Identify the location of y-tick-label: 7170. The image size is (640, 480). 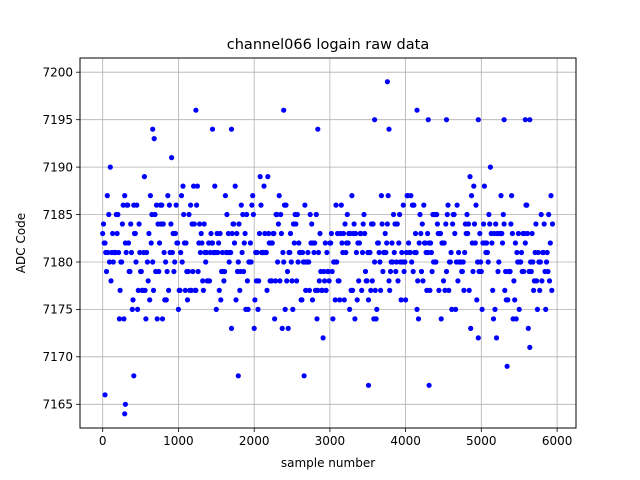
(57, 357).